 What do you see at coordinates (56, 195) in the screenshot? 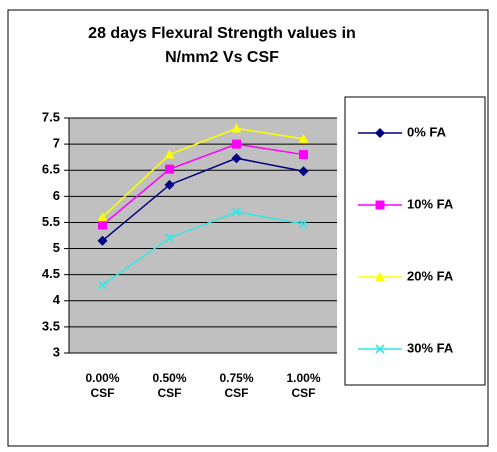
I see `y-tick-label: 6` at bounding box center [56, 195].